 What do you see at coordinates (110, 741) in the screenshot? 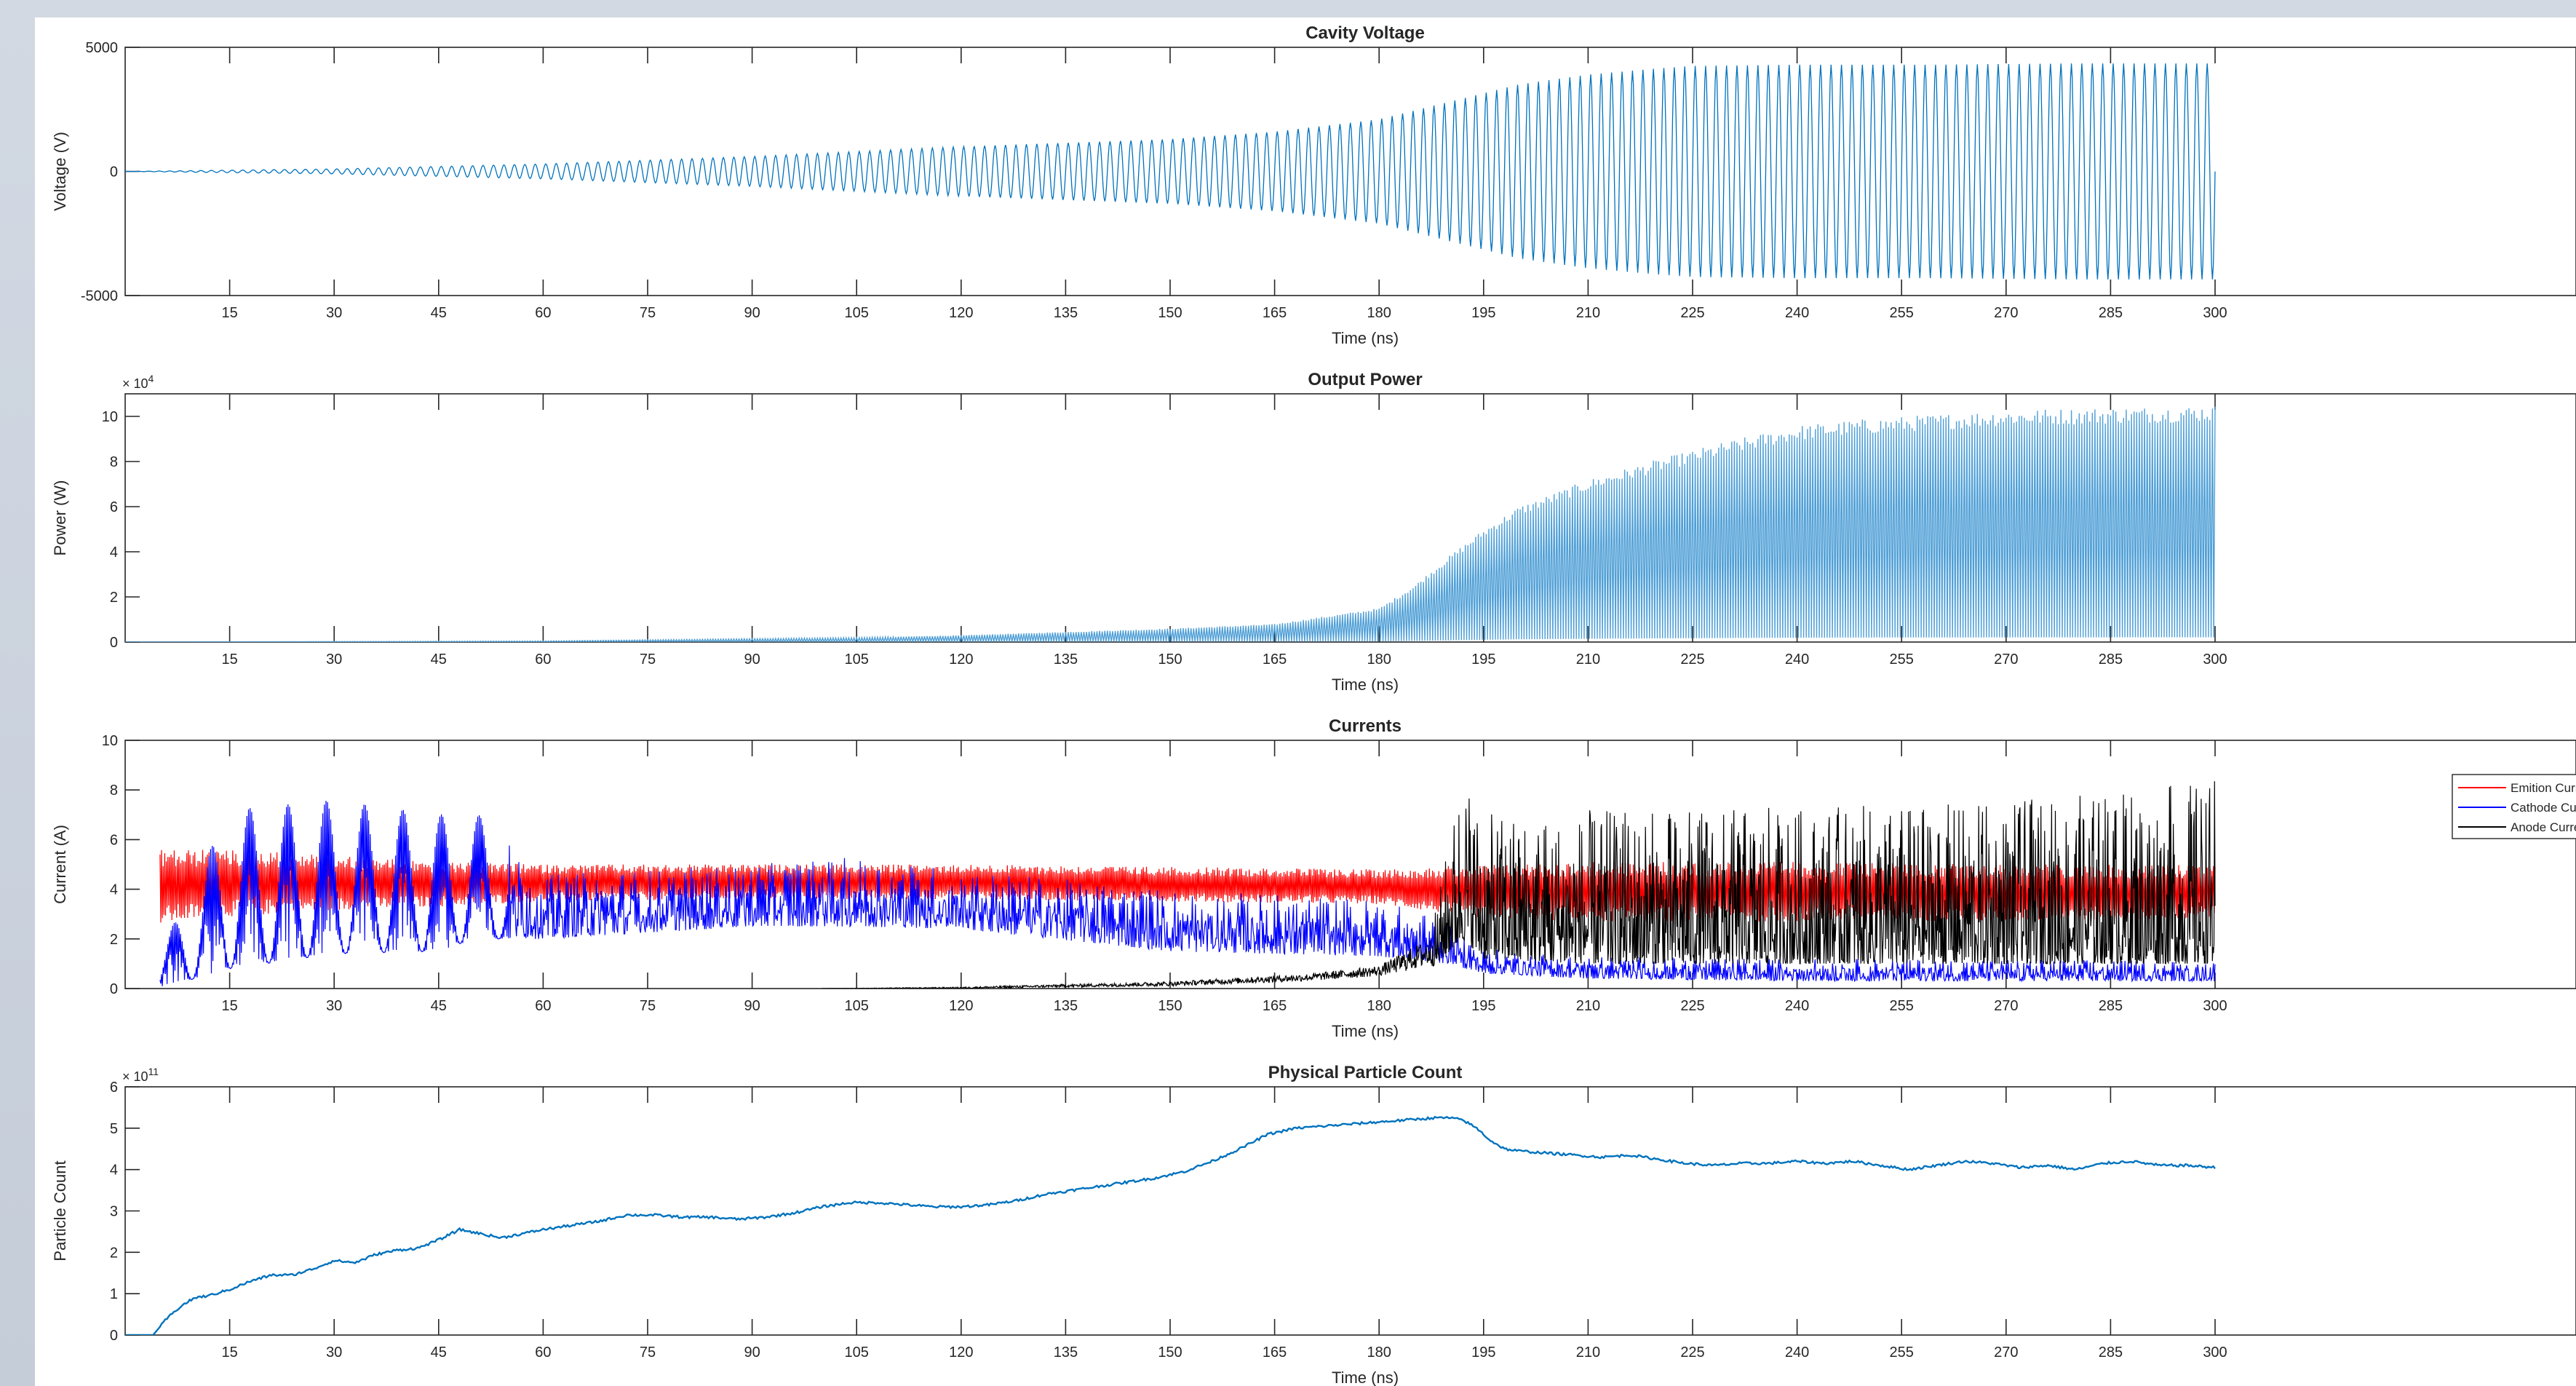
I see `y-tick-label: 10` at bounding box center [110, 741].